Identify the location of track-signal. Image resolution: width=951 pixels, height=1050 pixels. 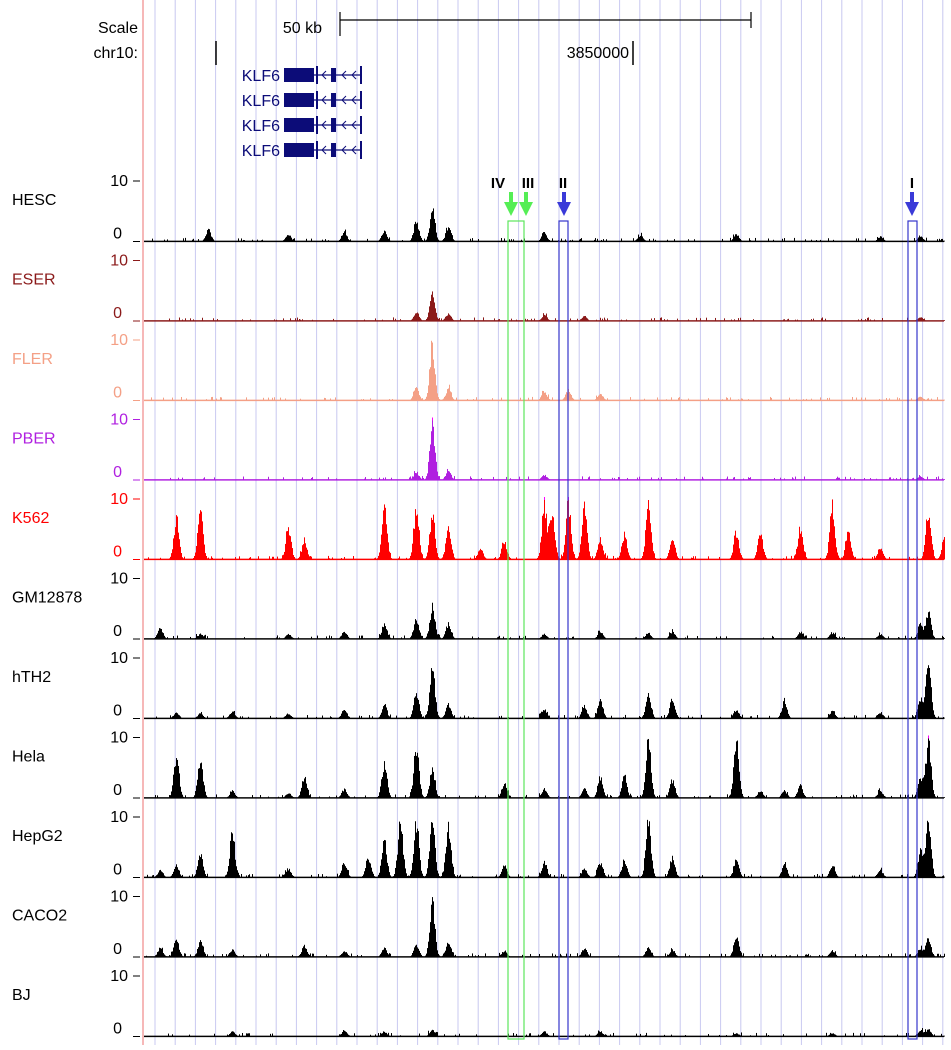
(544, 691).